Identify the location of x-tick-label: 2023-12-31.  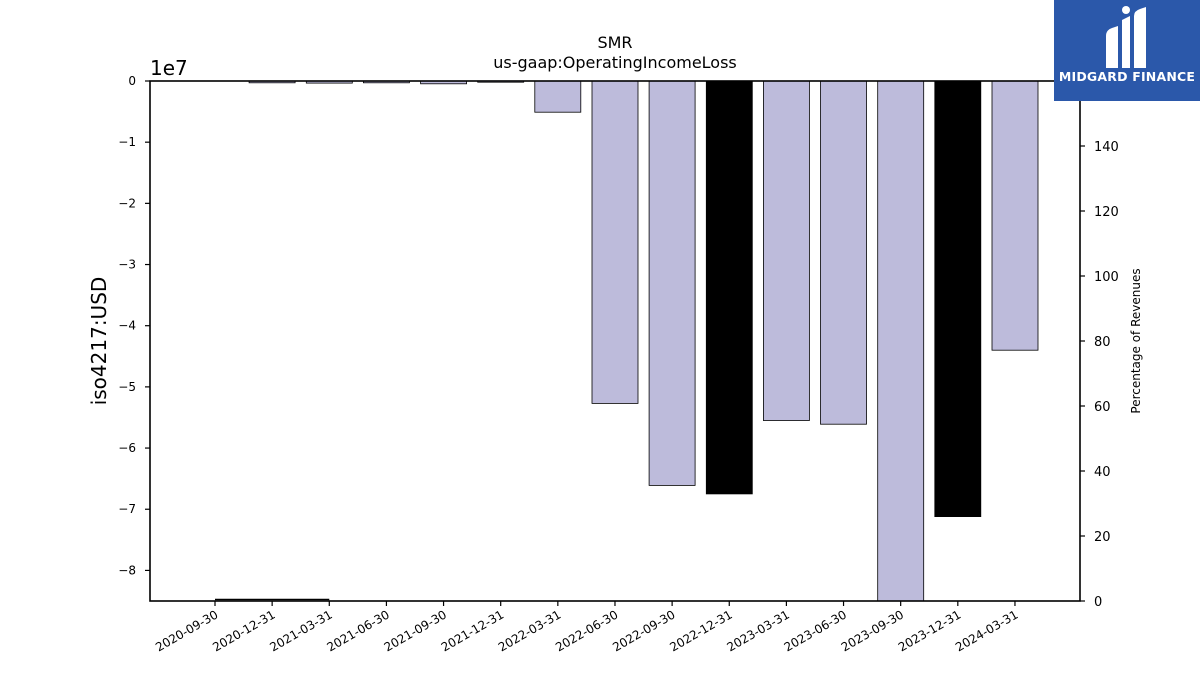
(929, 630).